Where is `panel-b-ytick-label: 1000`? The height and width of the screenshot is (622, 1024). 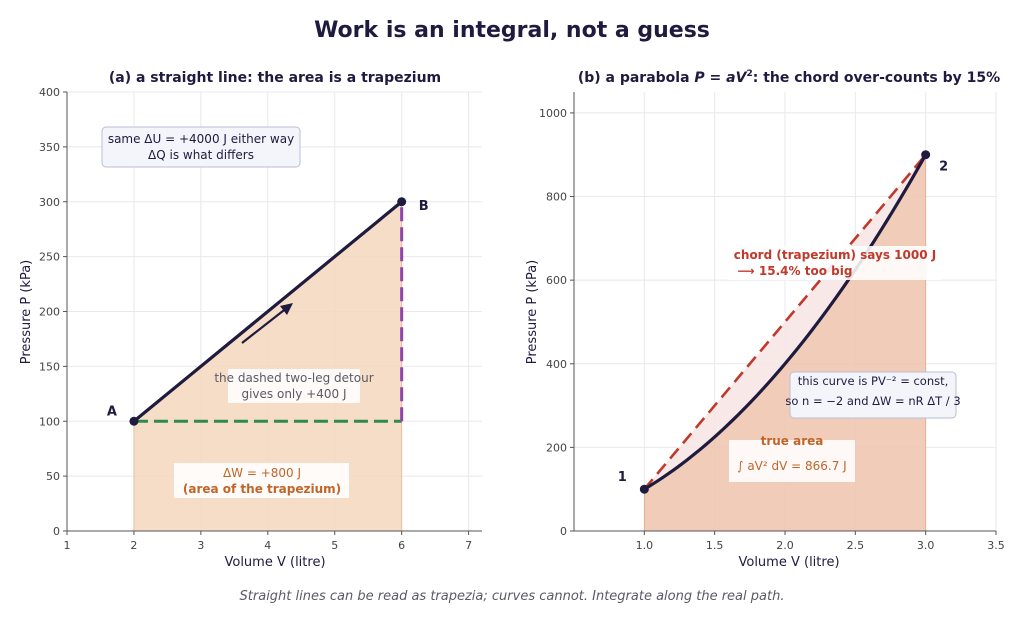
panel-b-ytick-label: 1000 is located at coordinates (553, 113).